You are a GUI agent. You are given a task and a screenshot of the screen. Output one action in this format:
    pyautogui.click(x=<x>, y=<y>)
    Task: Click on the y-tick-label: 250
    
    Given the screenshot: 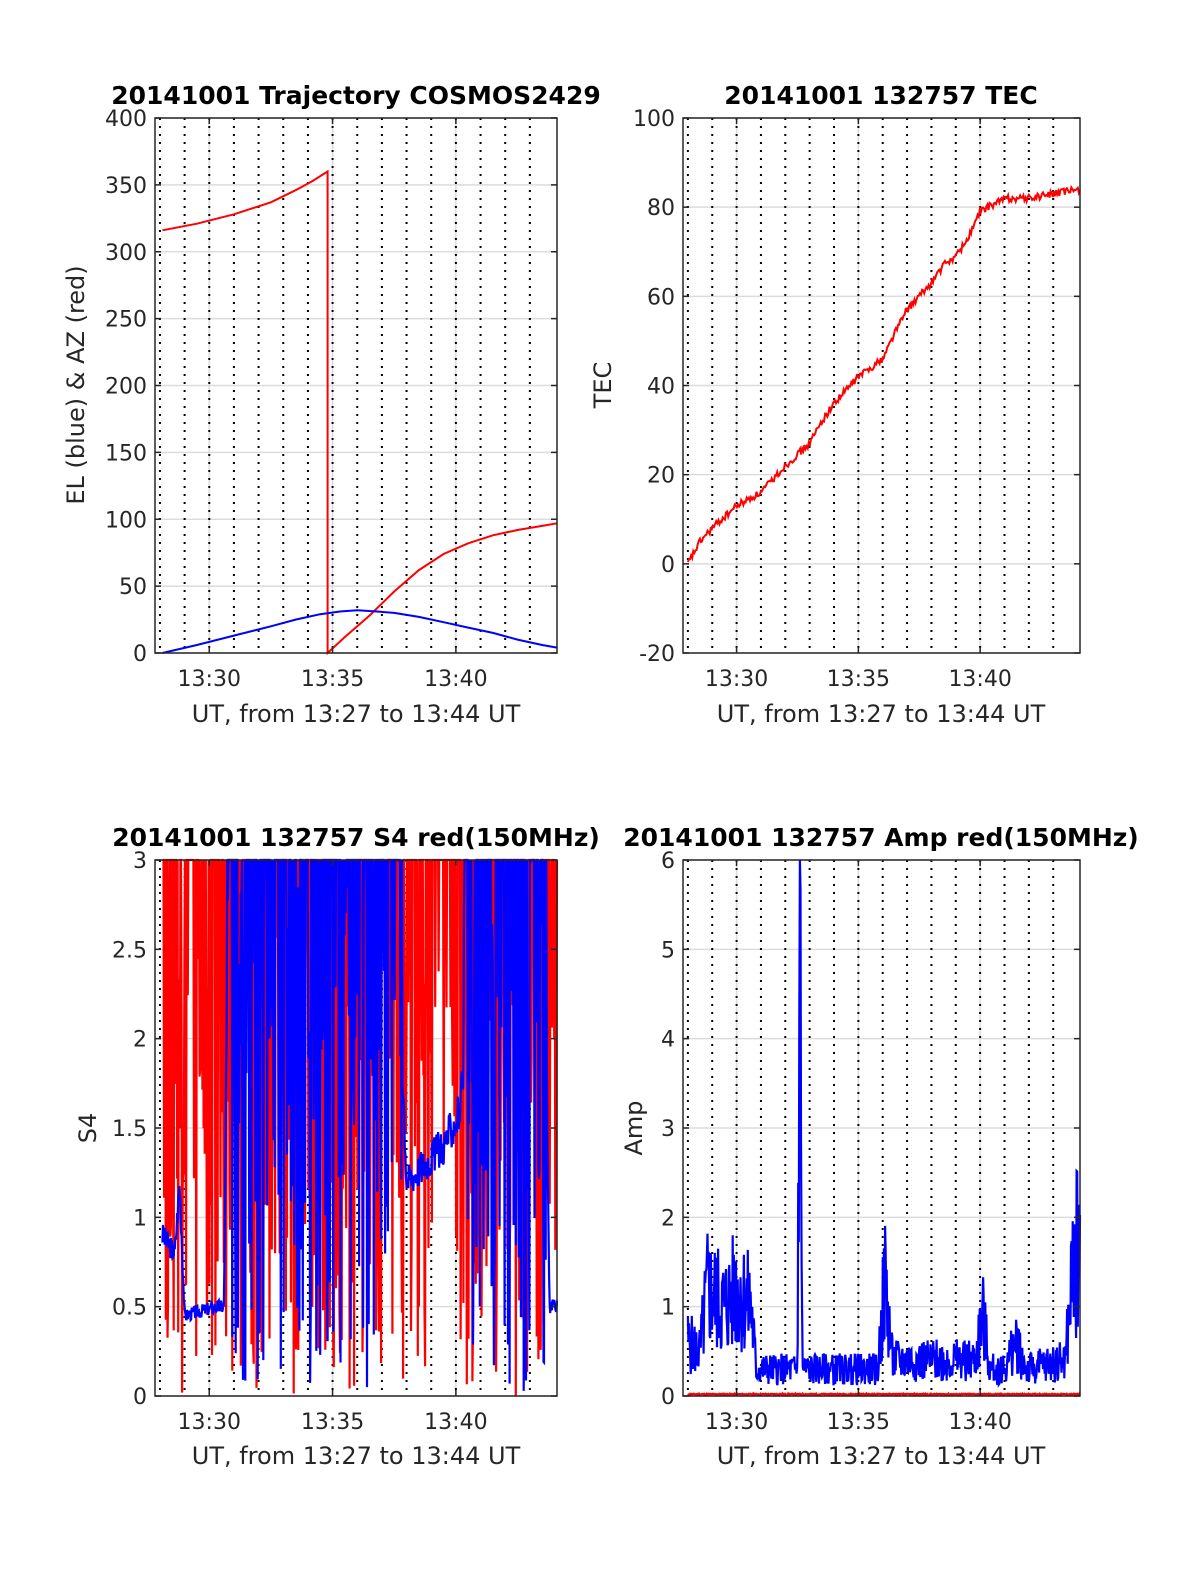 What is the action you would take?
    pyautogui.click(x=126, y=320)
    